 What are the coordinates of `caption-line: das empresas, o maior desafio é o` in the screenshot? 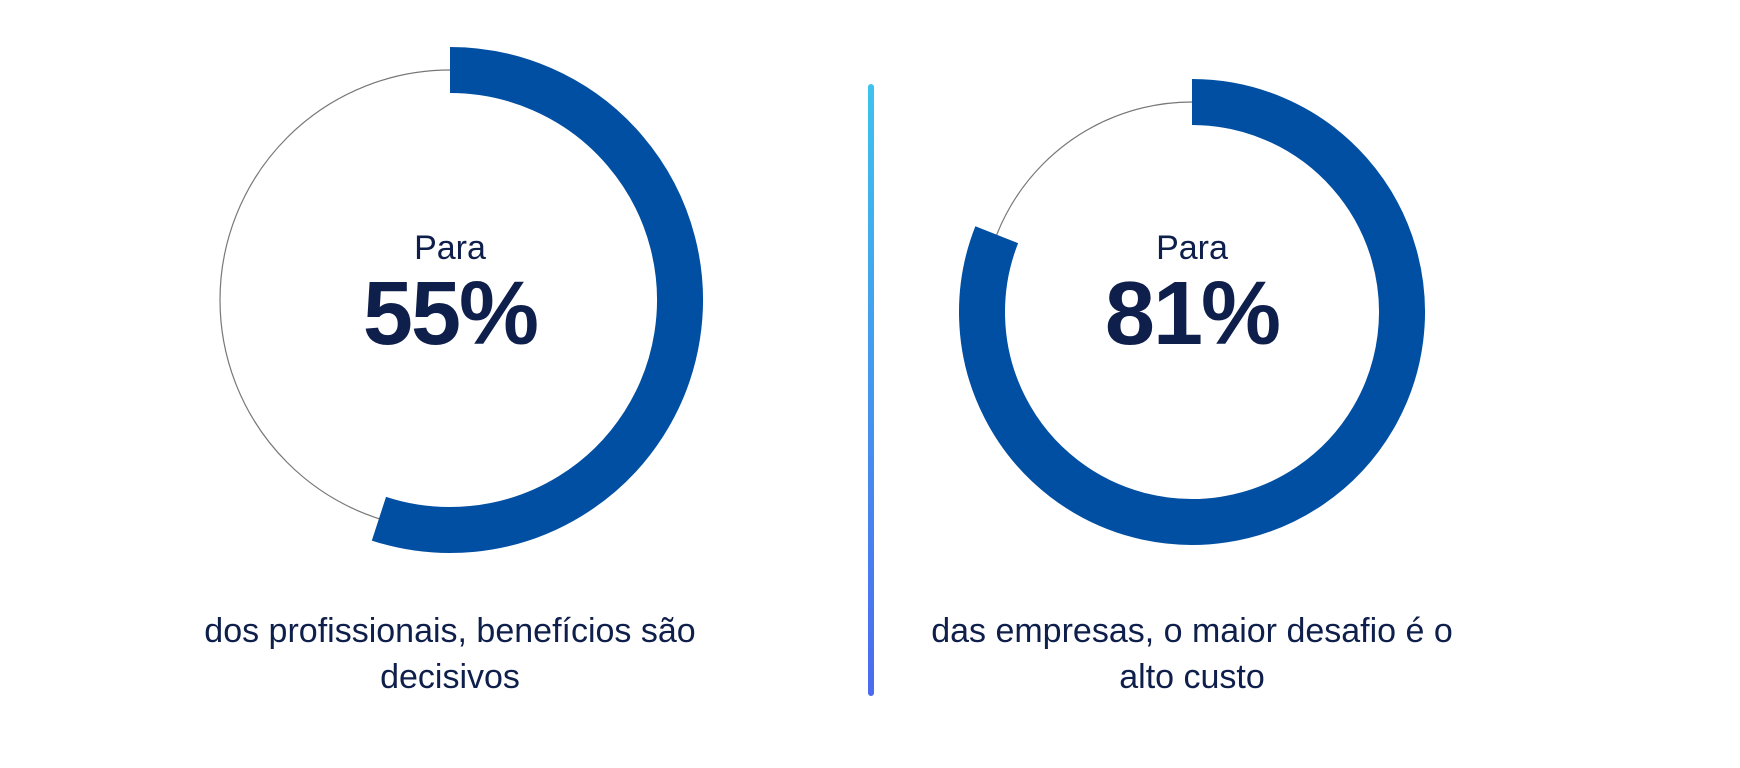 It's located at (1192, 631).